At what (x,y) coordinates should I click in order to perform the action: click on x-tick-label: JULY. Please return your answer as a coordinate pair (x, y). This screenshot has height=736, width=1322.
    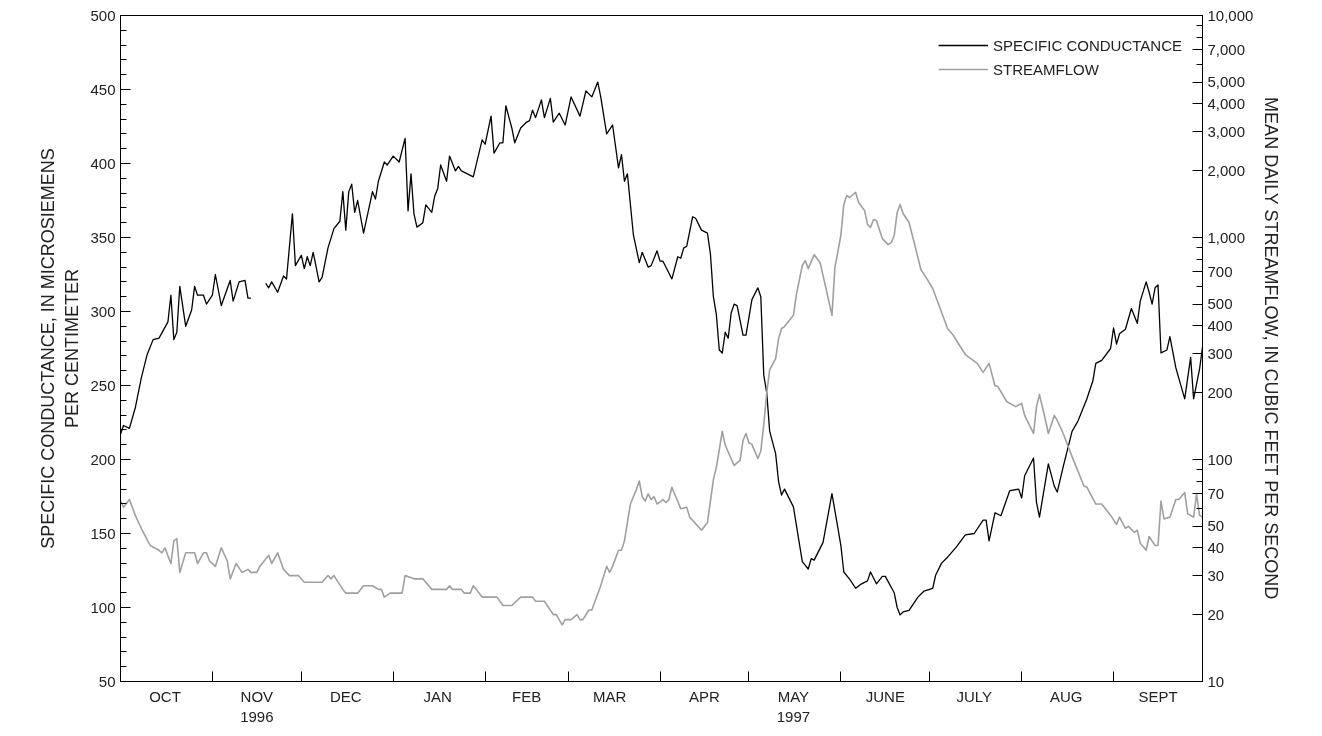
    Looking at the image, I should click on (974, 696).